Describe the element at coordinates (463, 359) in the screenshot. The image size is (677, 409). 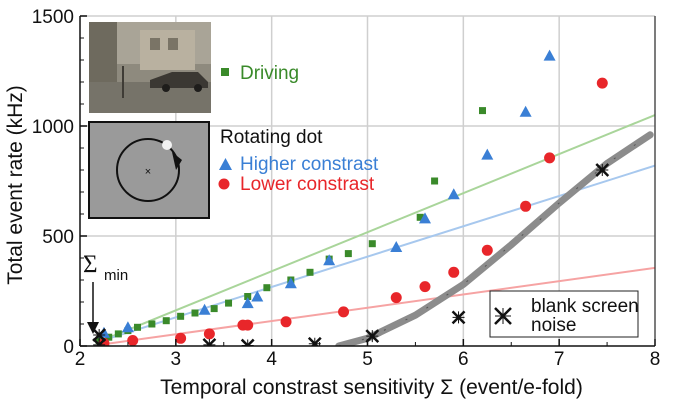
I see `x-tick-label-6: 6` at that location.